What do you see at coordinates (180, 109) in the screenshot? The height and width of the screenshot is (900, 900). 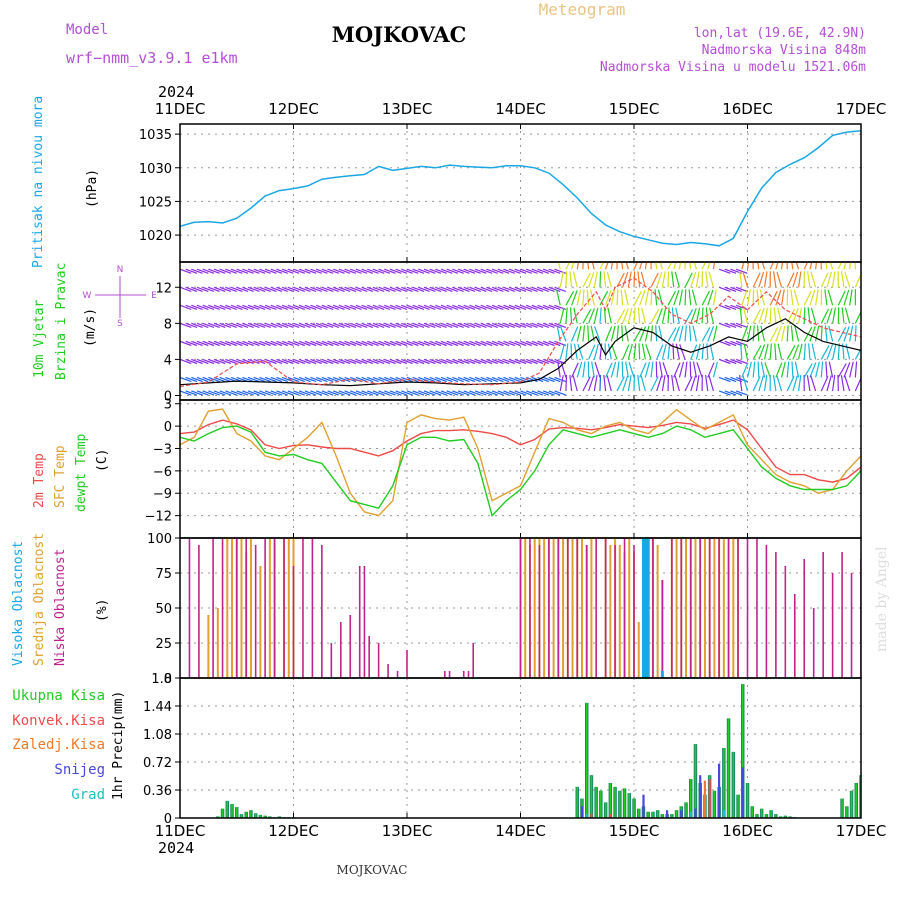 I see `date-tick-label-top: 11DEC` at bounding box center [180, 109].